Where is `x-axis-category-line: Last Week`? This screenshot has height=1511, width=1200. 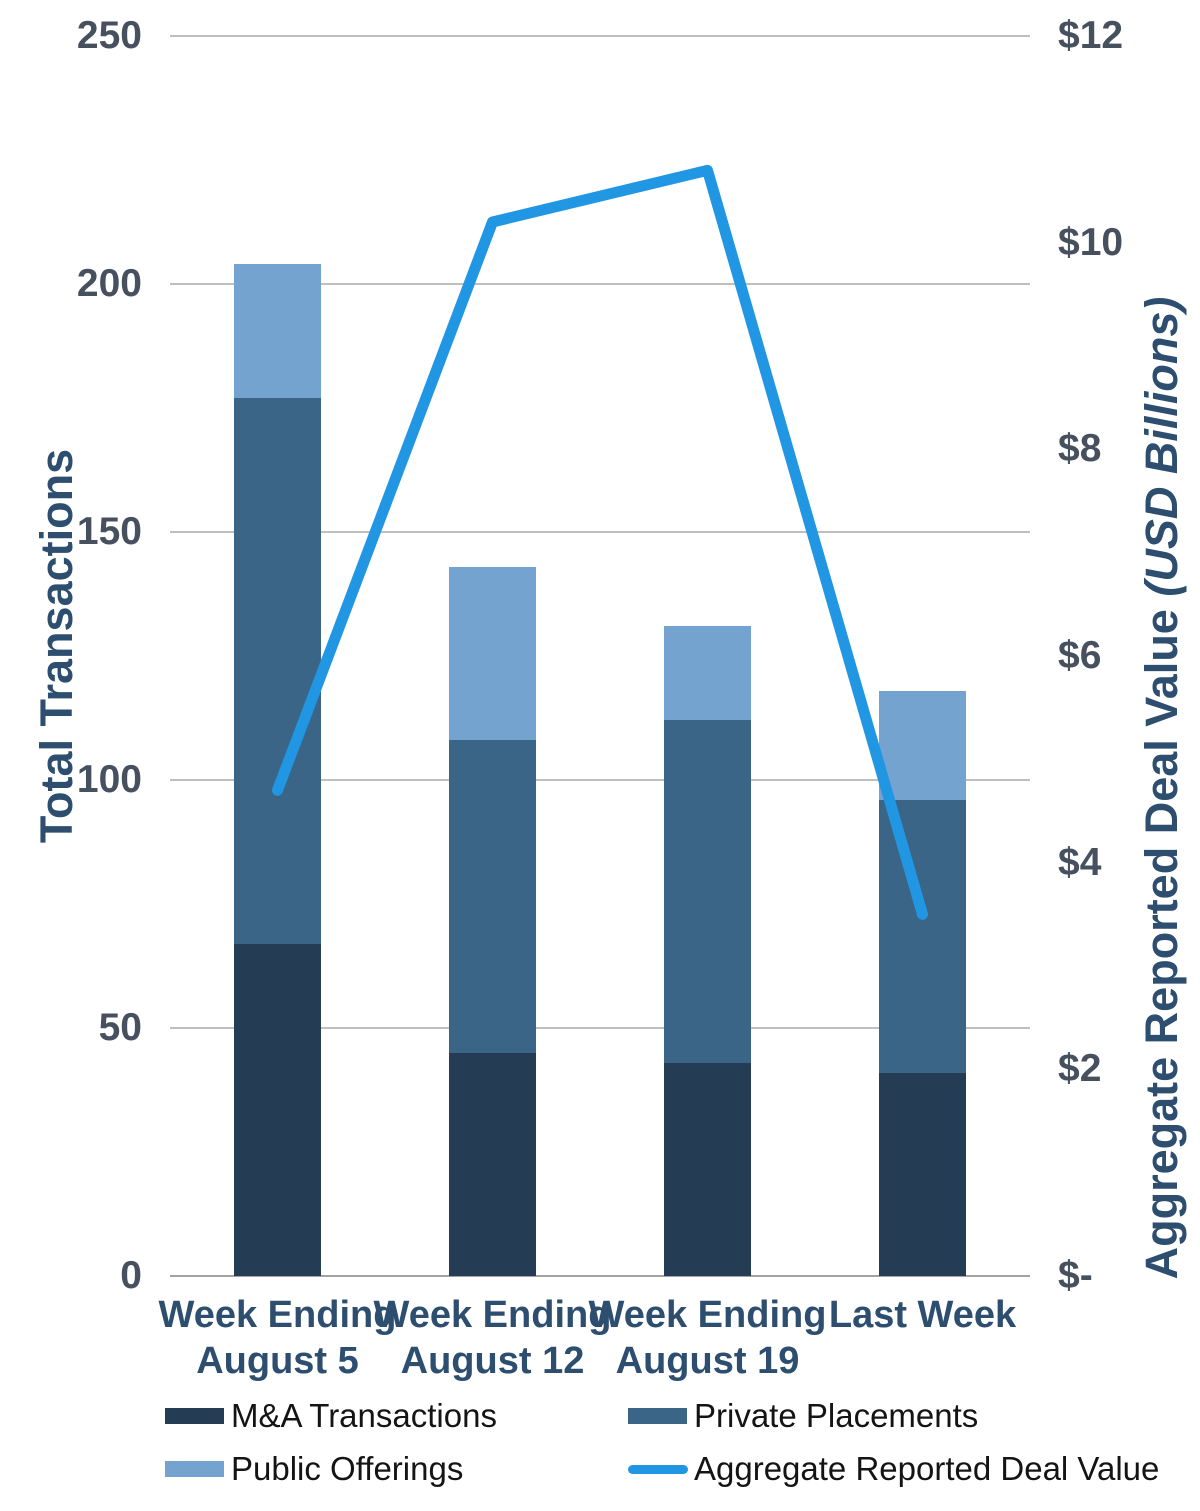
x-axis-category-line: Last Week is located at coordinates (922, 1315).